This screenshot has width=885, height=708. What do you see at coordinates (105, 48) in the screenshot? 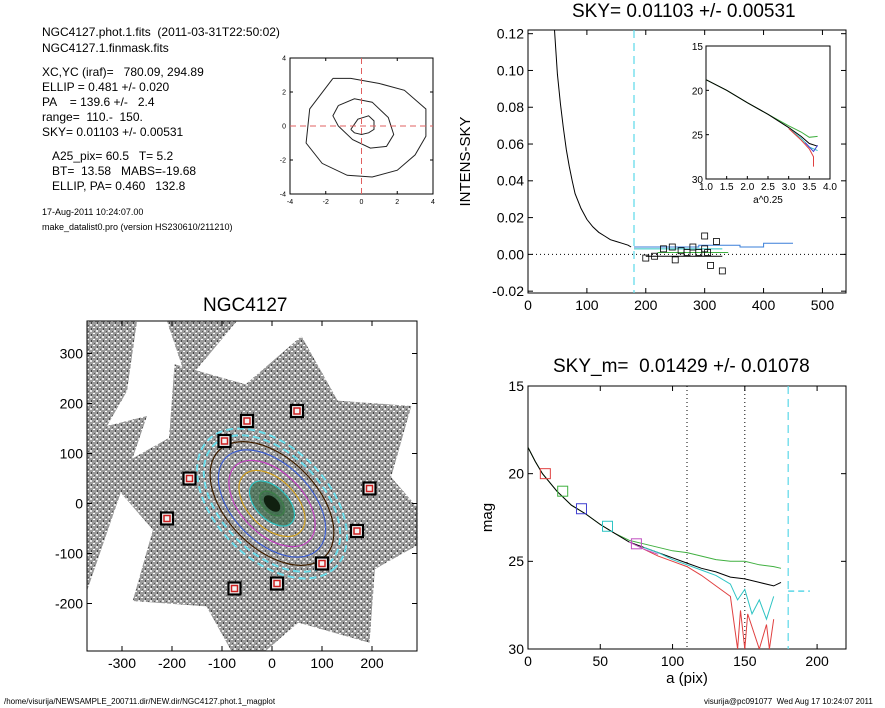
I see `mask-filename: NGC4127.1.finmask.fits` at bounding box center [105, 48].